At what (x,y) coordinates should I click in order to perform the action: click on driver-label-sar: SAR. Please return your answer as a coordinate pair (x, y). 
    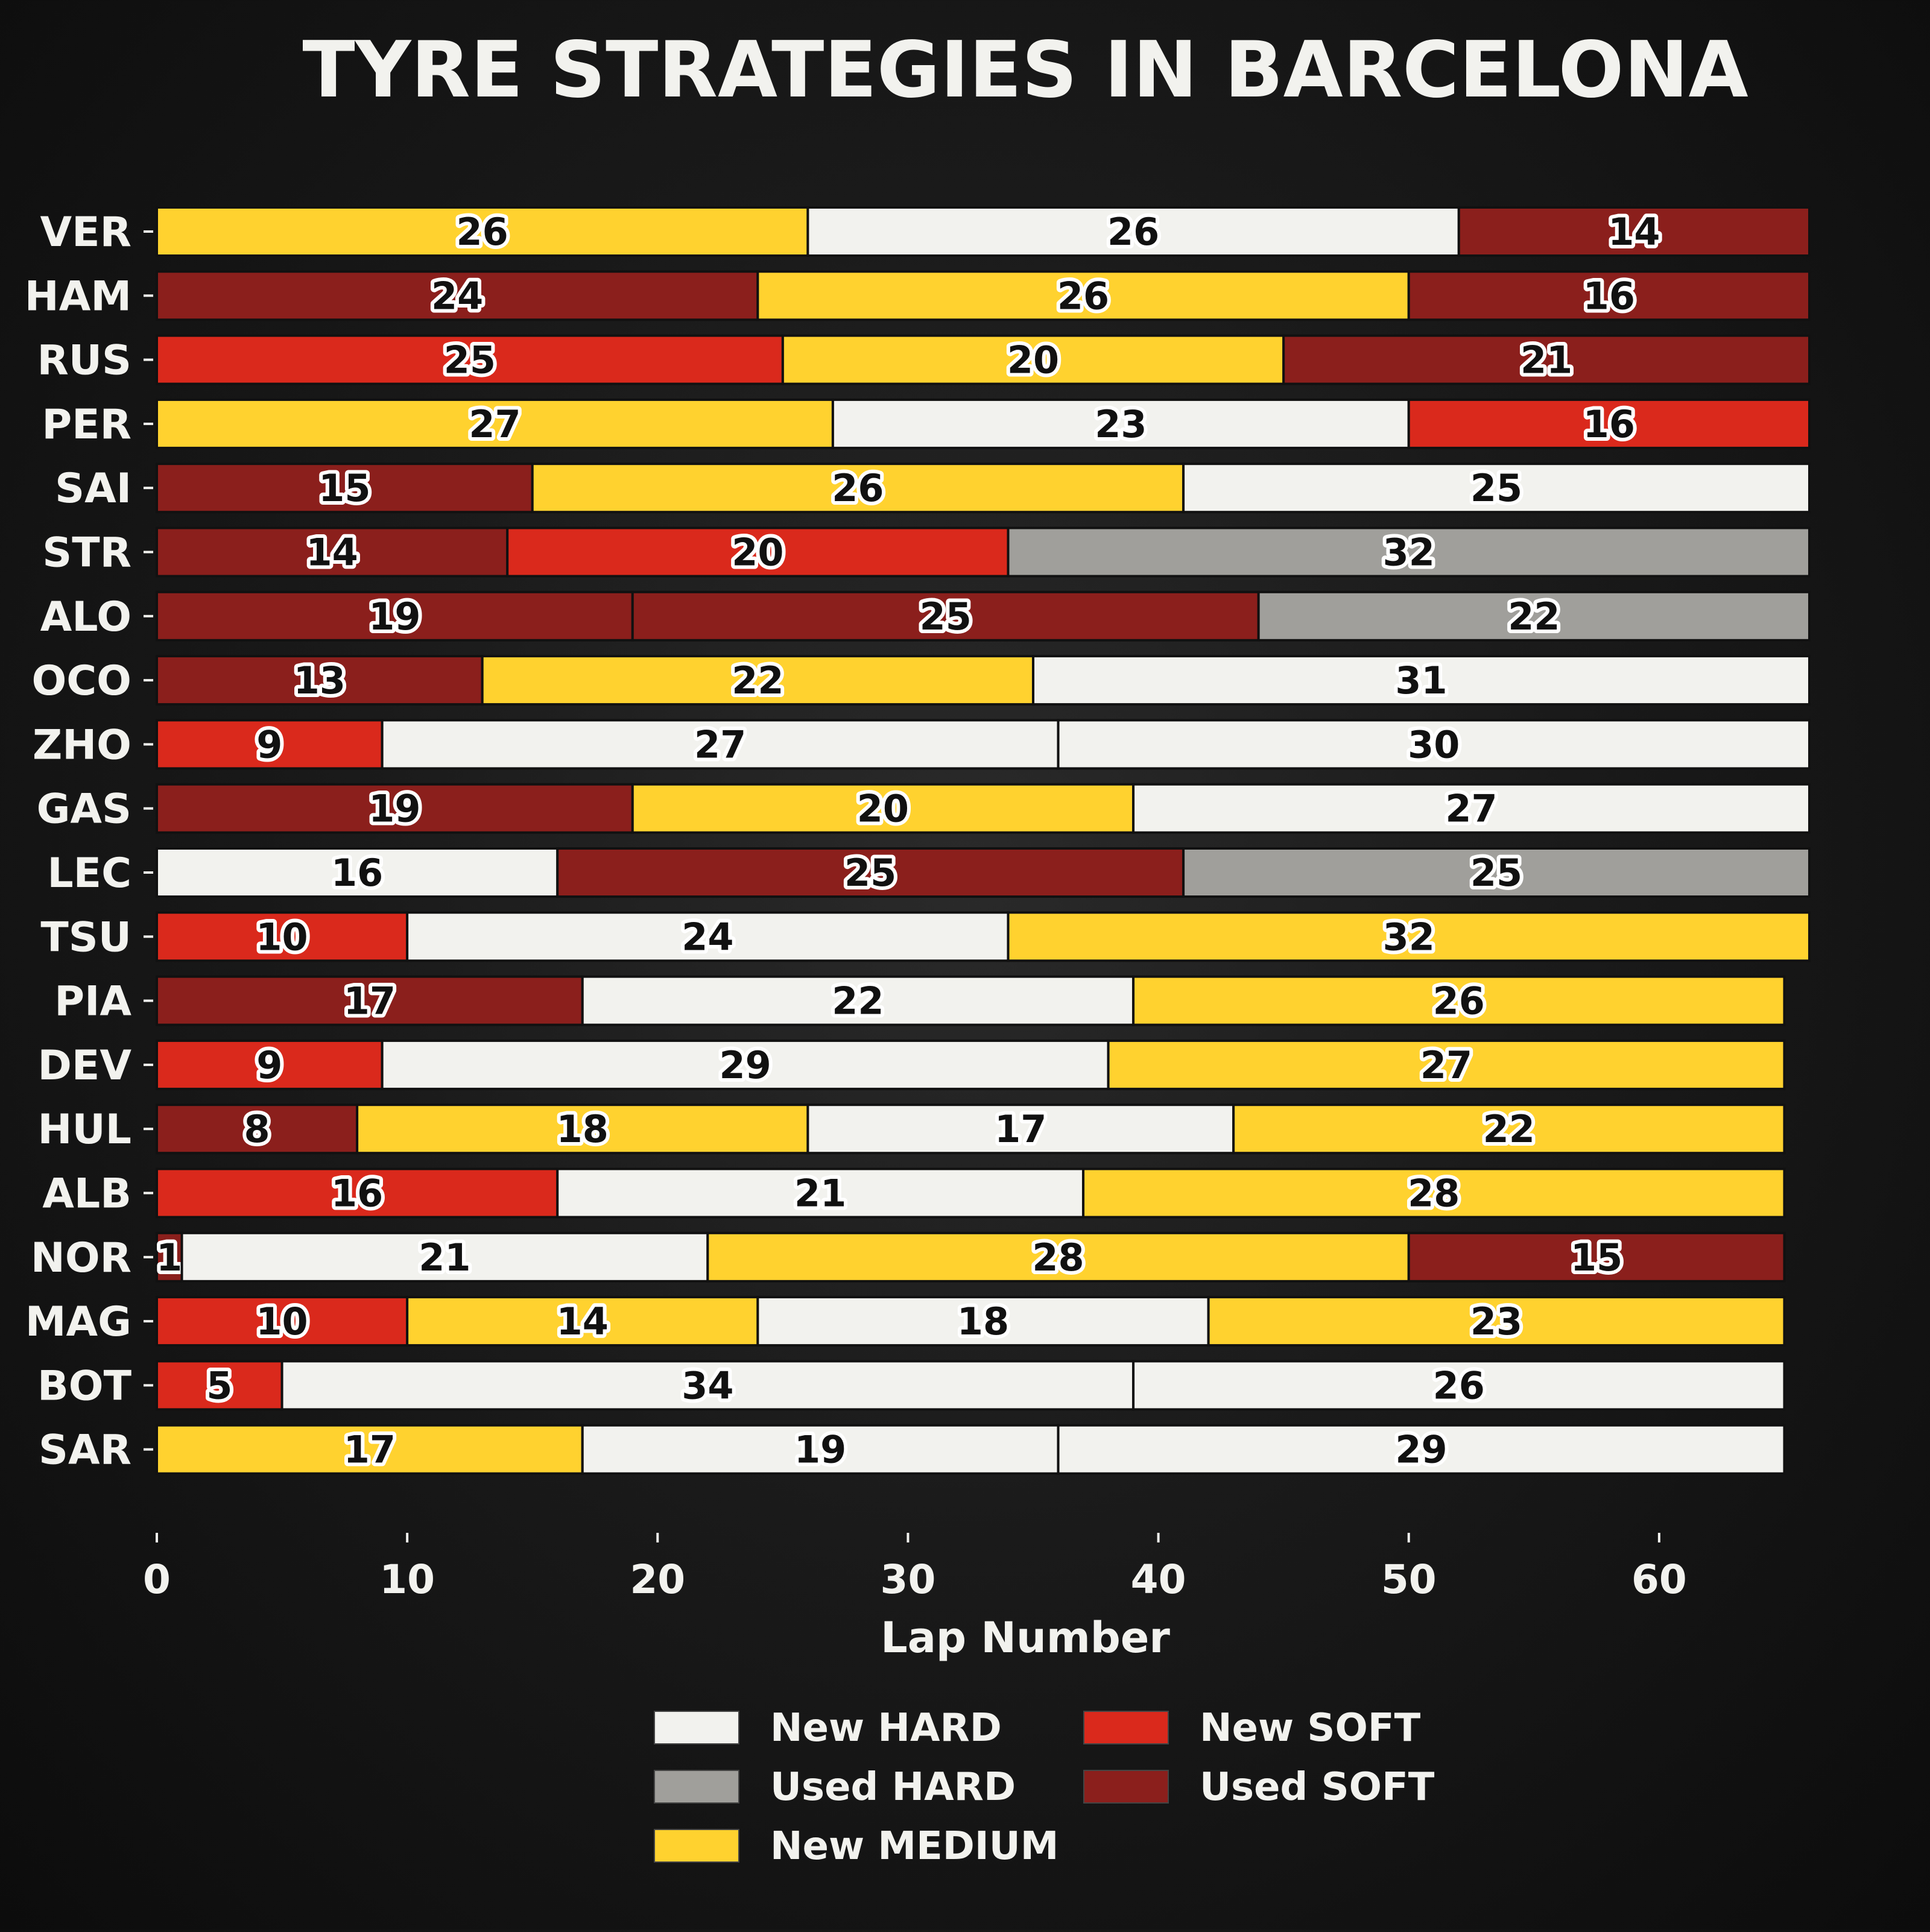
    Looking at the image, I should click on (85, 1451).